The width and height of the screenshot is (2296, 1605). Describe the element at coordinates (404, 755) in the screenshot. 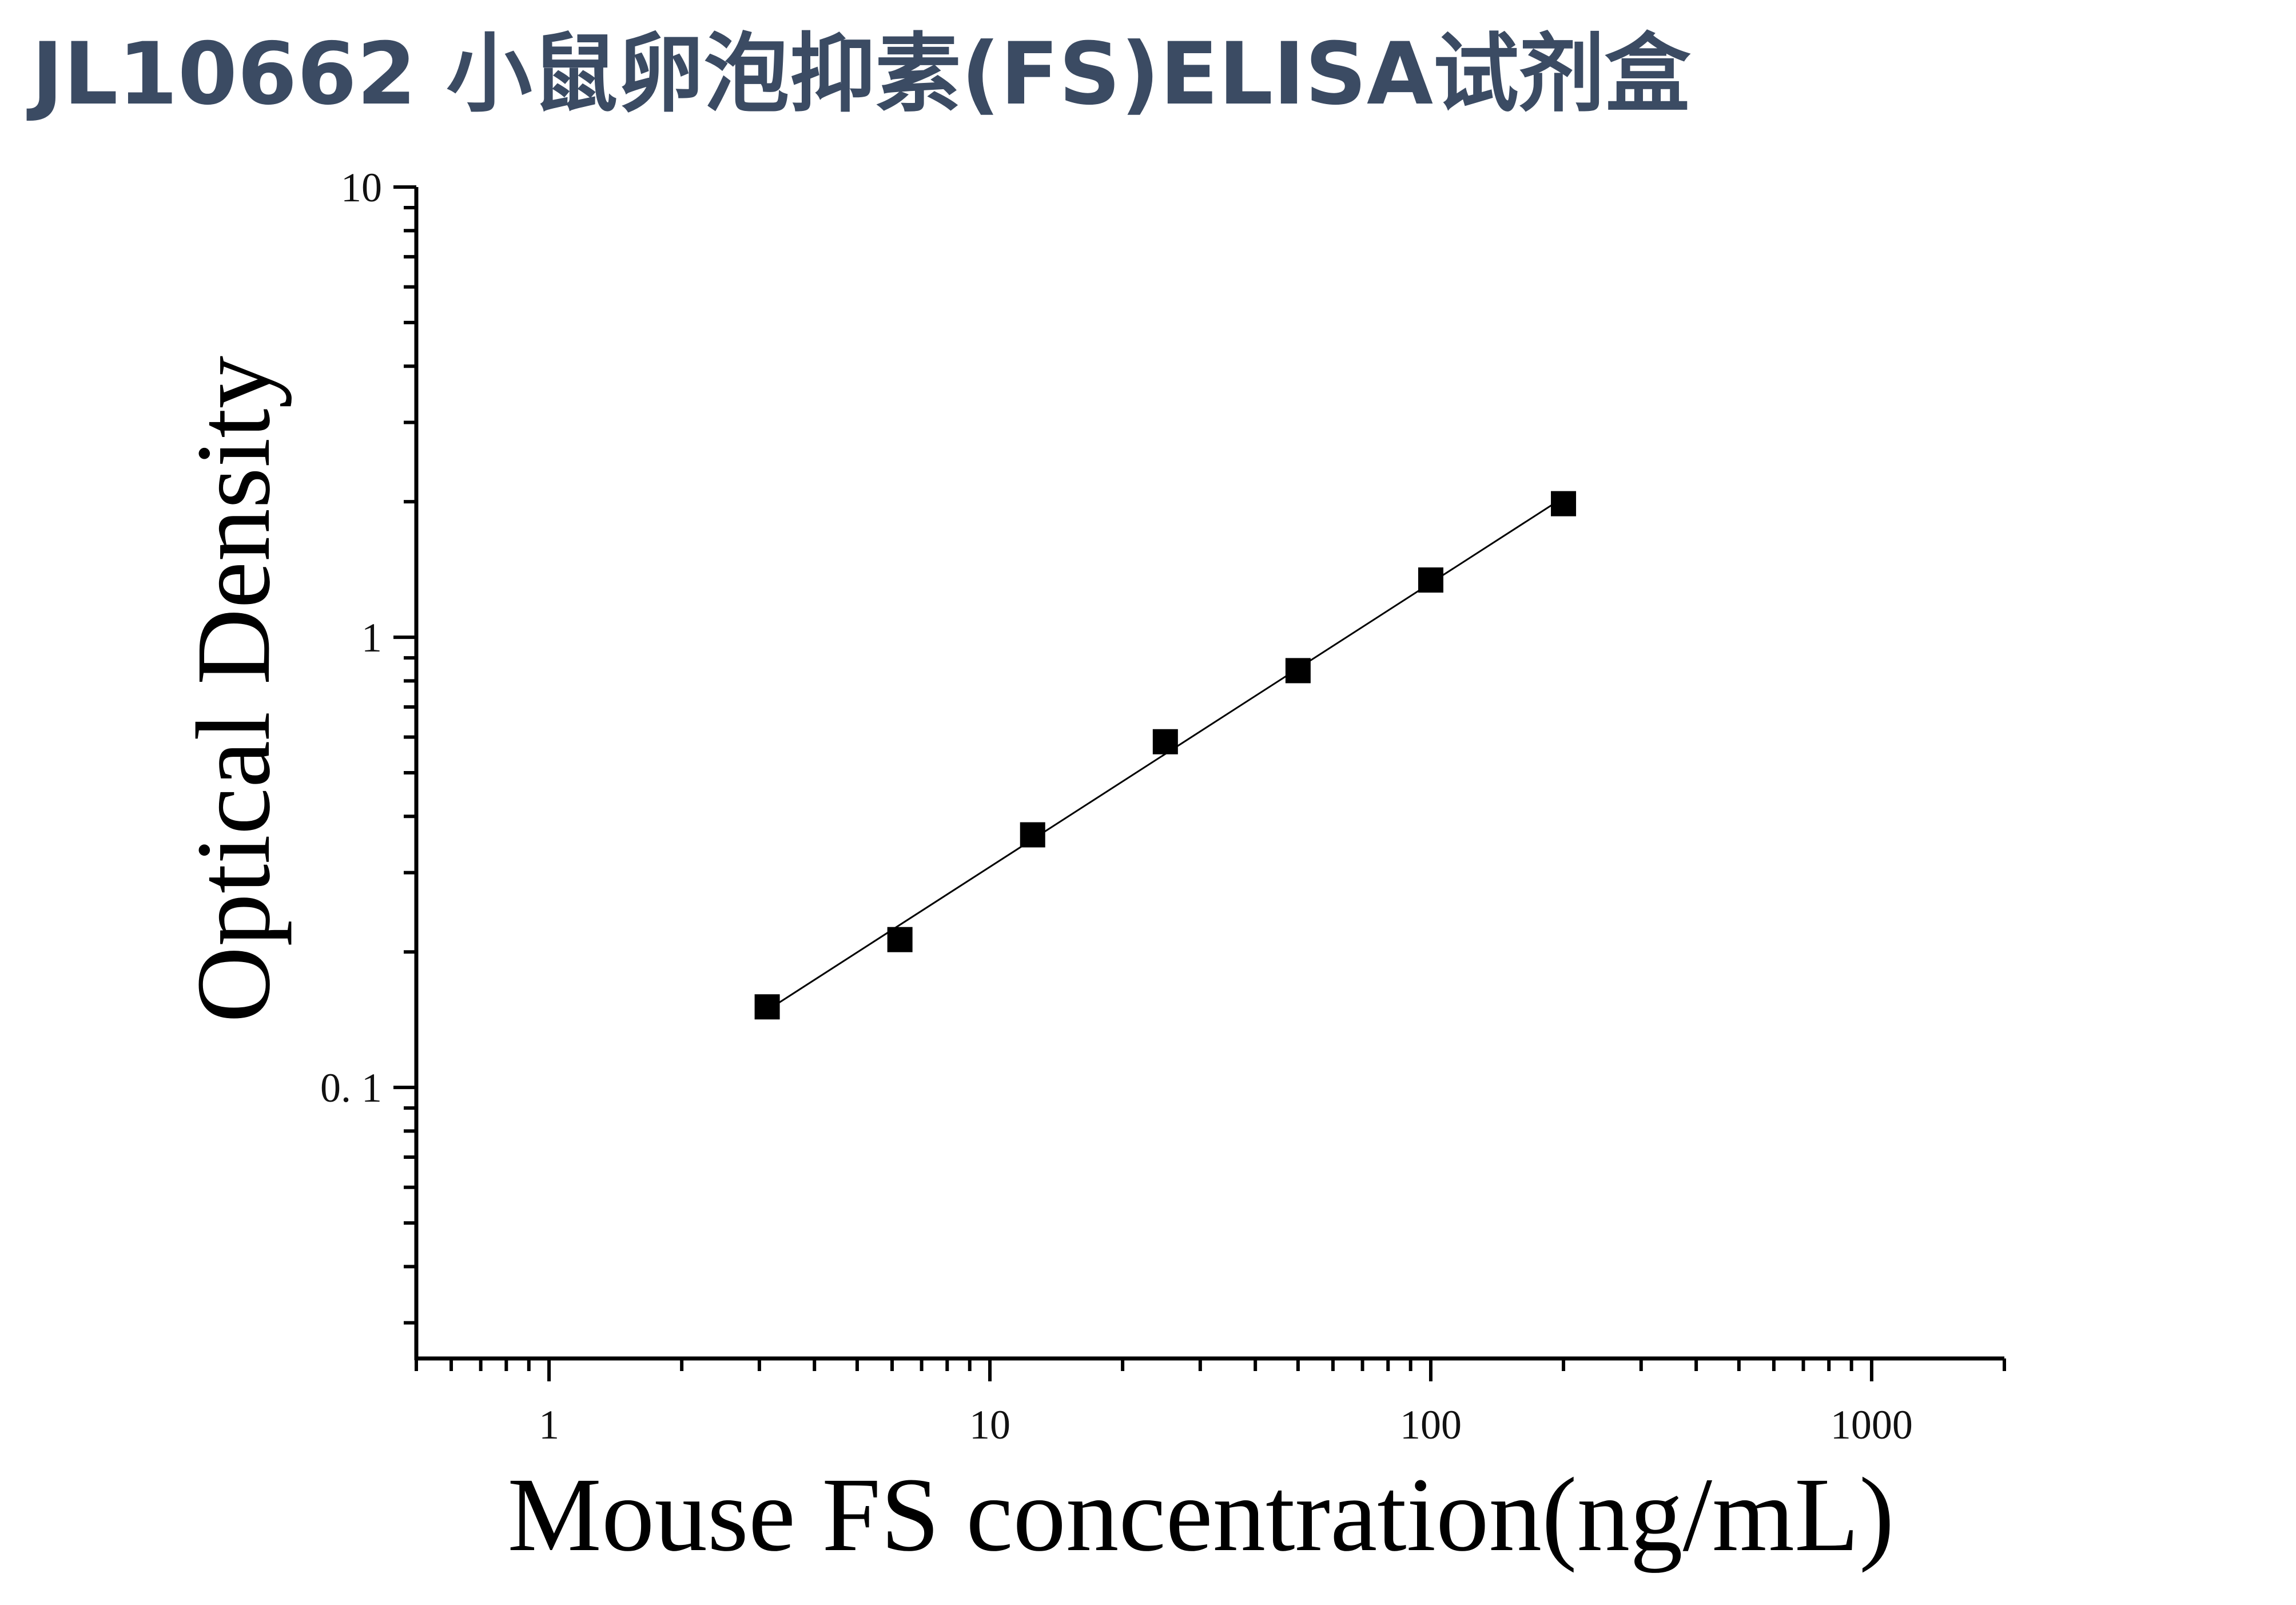

I see `y-axis-ticks` at that location.